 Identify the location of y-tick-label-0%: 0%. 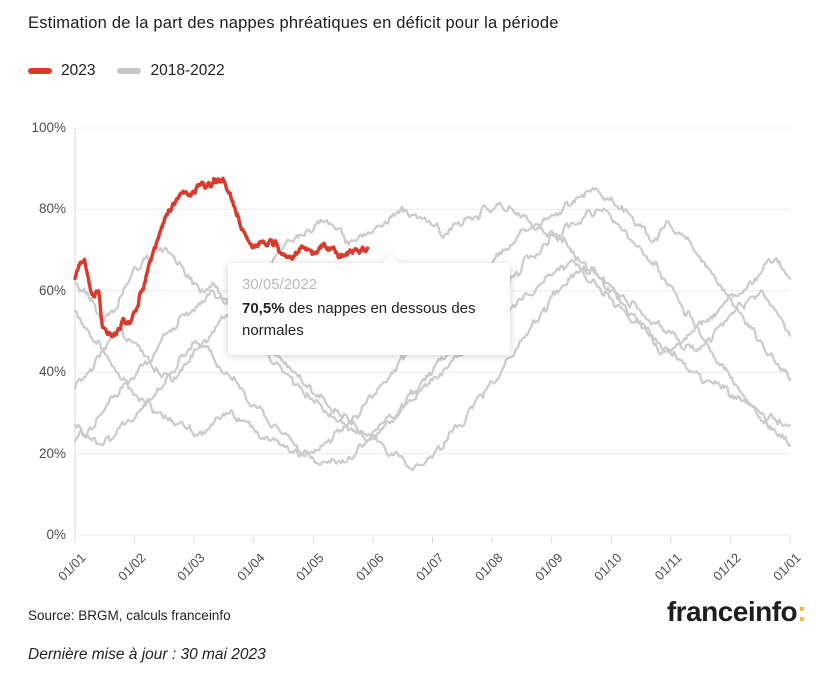
(56, 534).